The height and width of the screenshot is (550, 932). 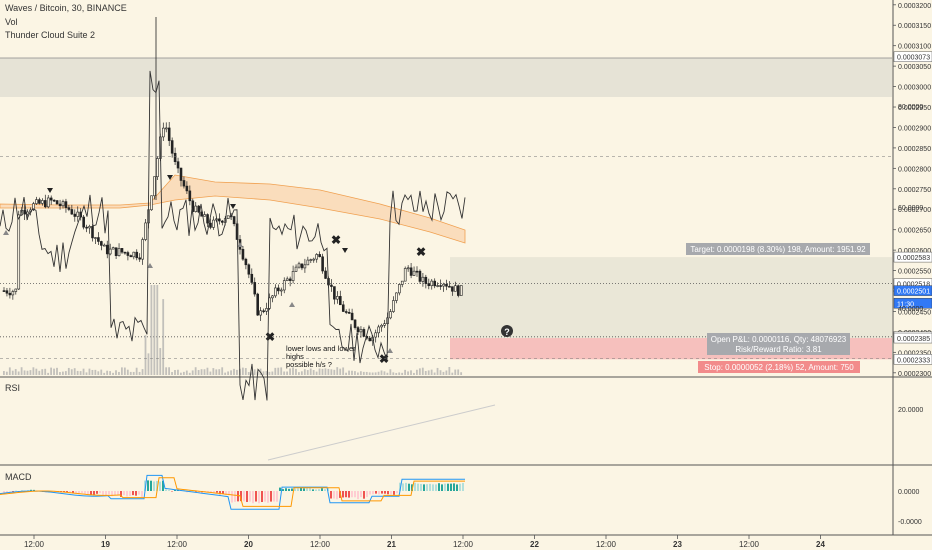 What do you see at coordinates (11, 22) in the screenshot?
I see `volume-label: Vol` at bounding box center [11, 22].